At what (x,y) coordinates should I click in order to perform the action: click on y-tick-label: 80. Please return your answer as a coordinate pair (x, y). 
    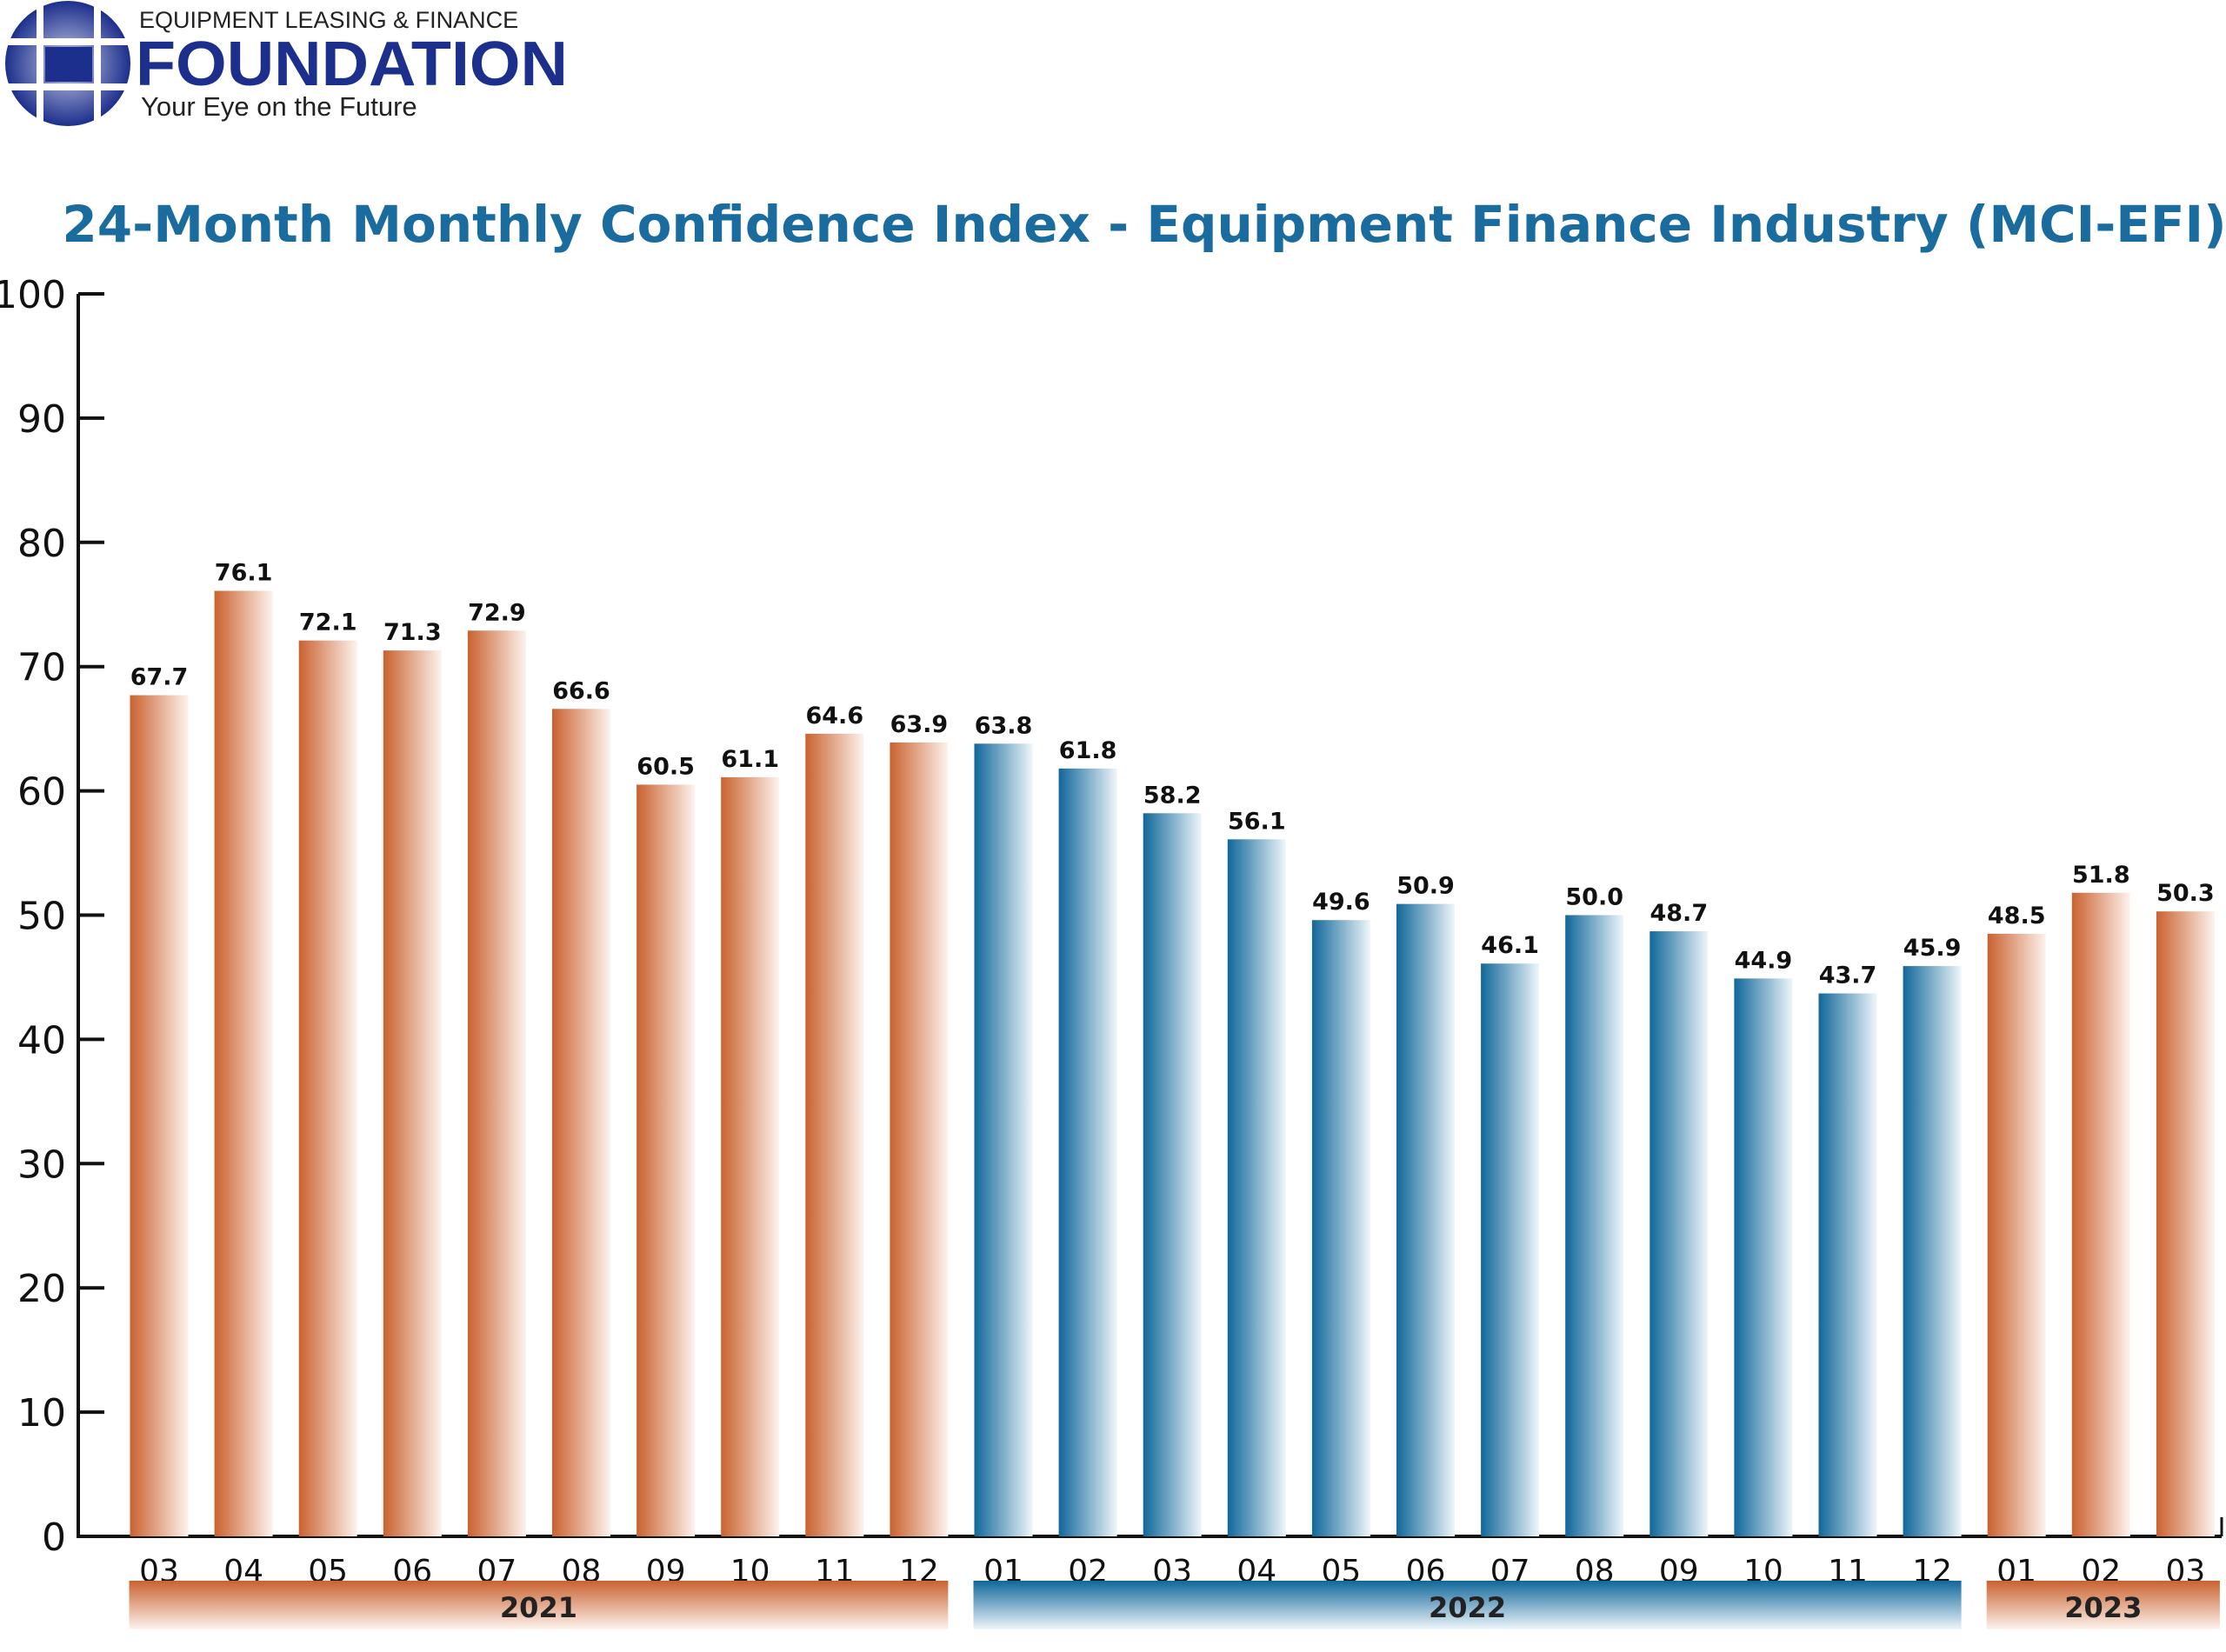
    Looking at the image, I should click on (41, 544).